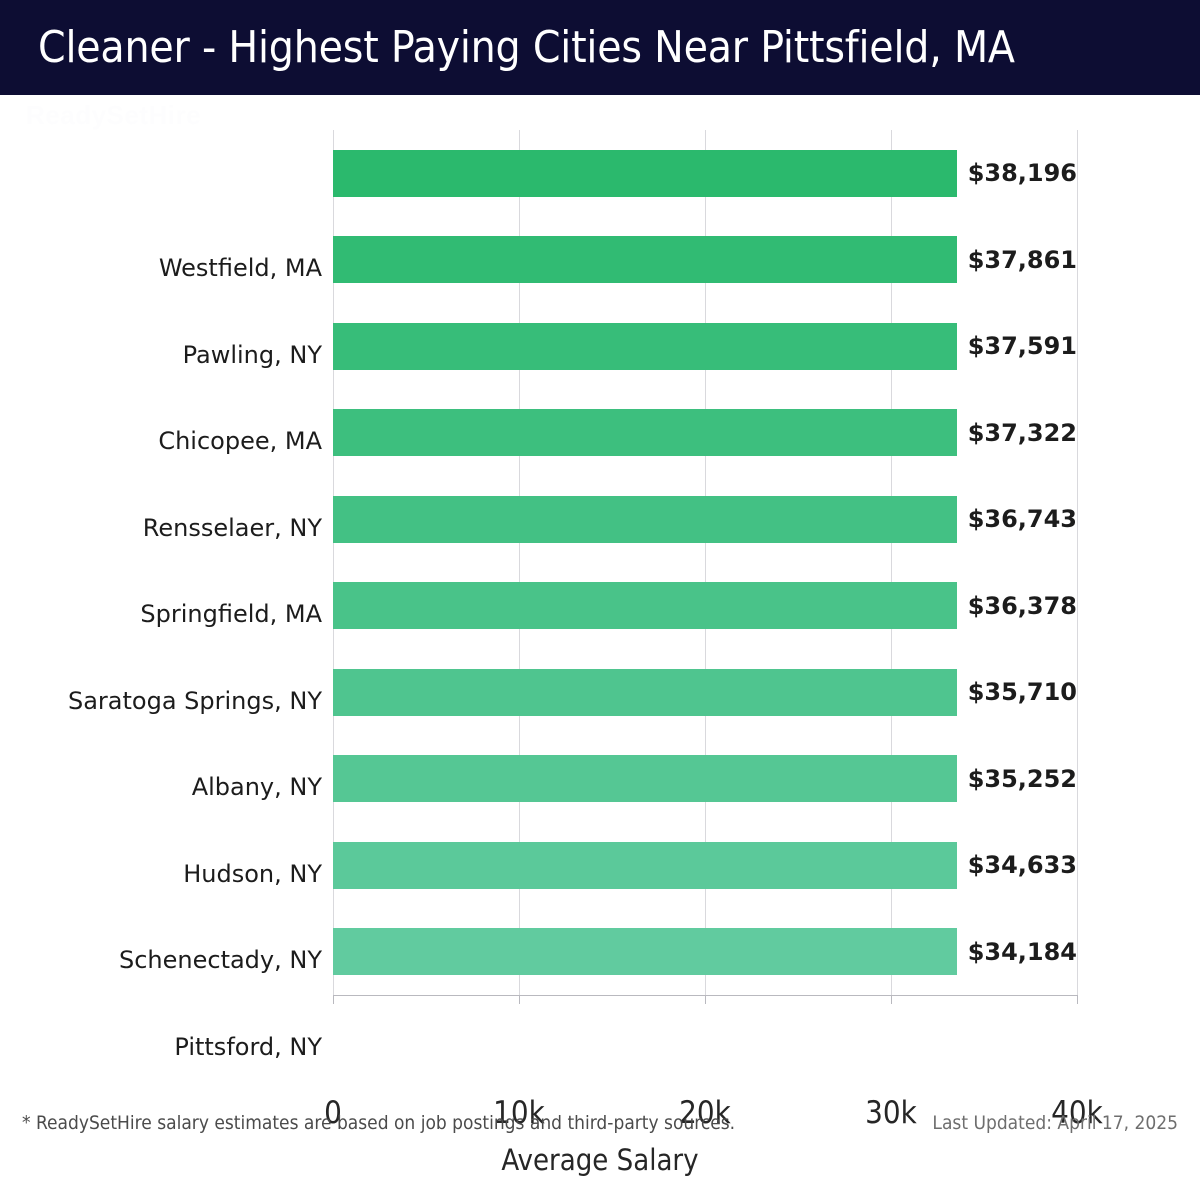 This screenshot has width=1200, height=1177. I want to click on y-axis-category-label: Springfield, MA, so click(231, 614).